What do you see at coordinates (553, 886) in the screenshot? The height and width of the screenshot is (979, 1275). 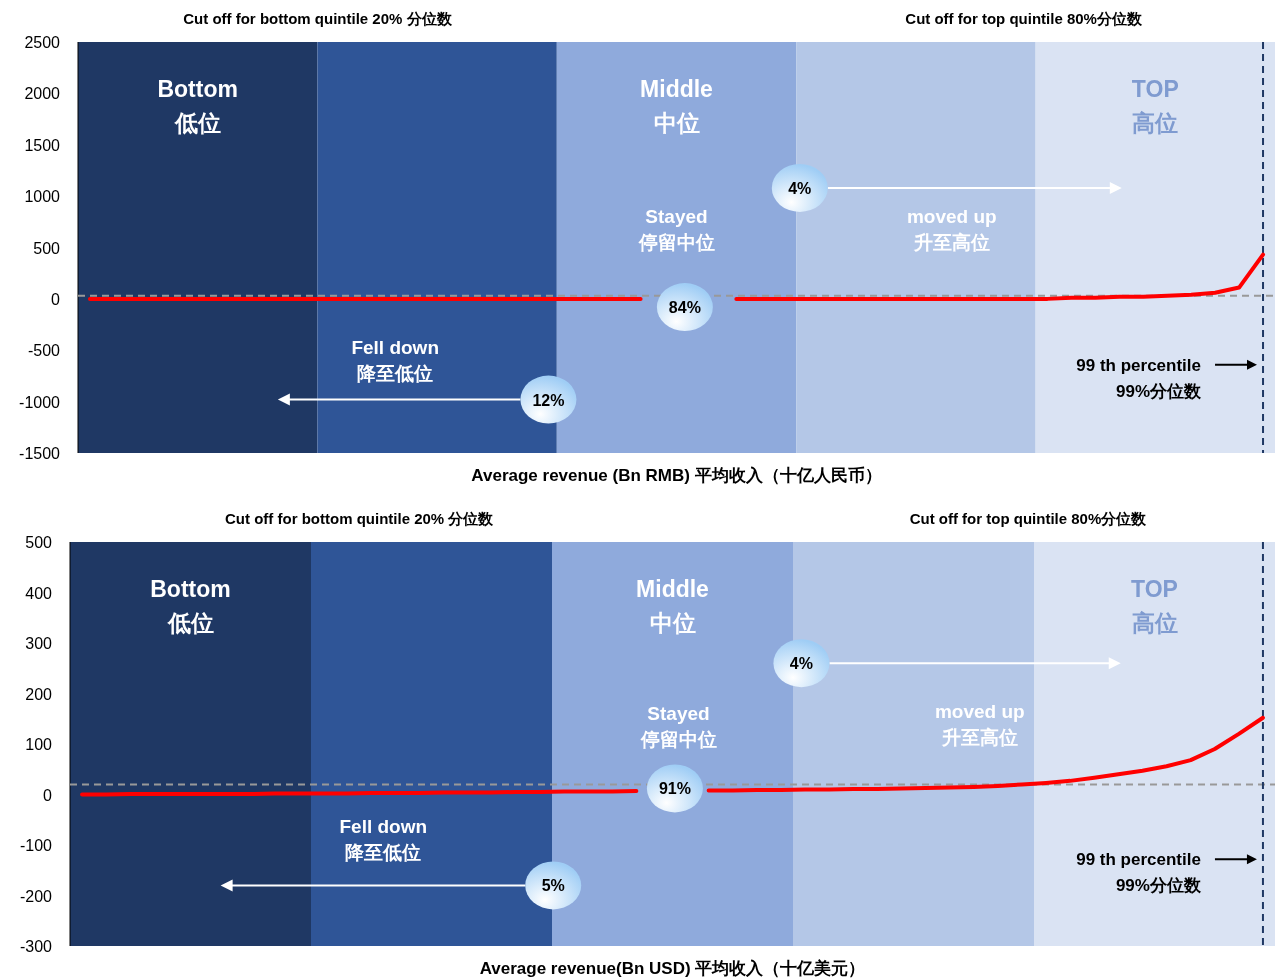 I see `annotation: 5%` at bounding box center [553, 886].